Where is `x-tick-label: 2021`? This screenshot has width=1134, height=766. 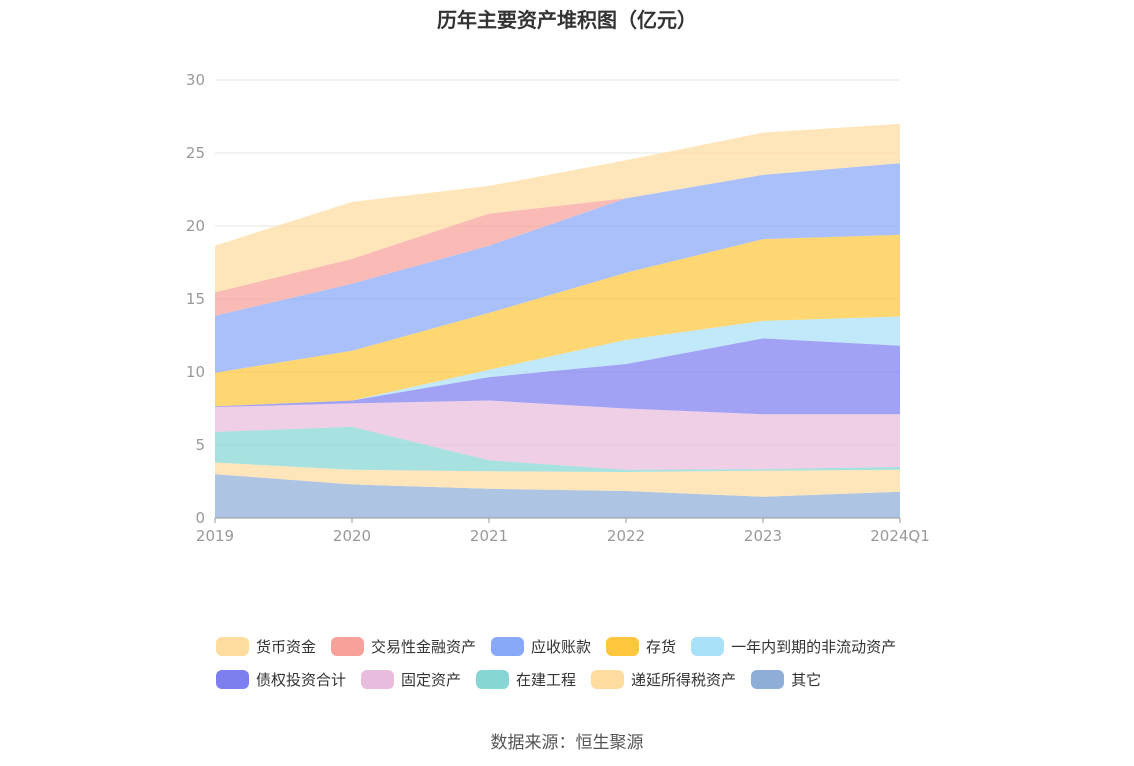 x-tick-label: 2021 is located at coordinates (489, 536).